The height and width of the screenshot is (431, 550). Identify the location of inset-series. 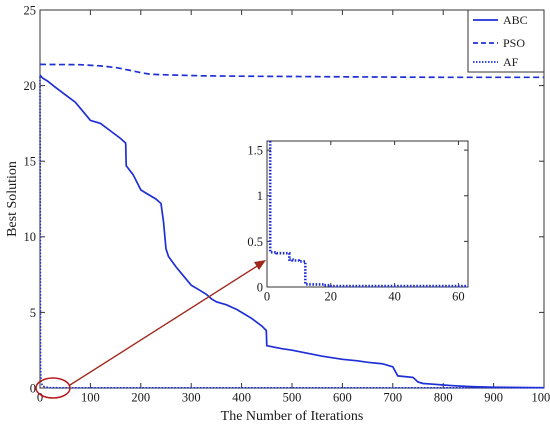
(368, 214).